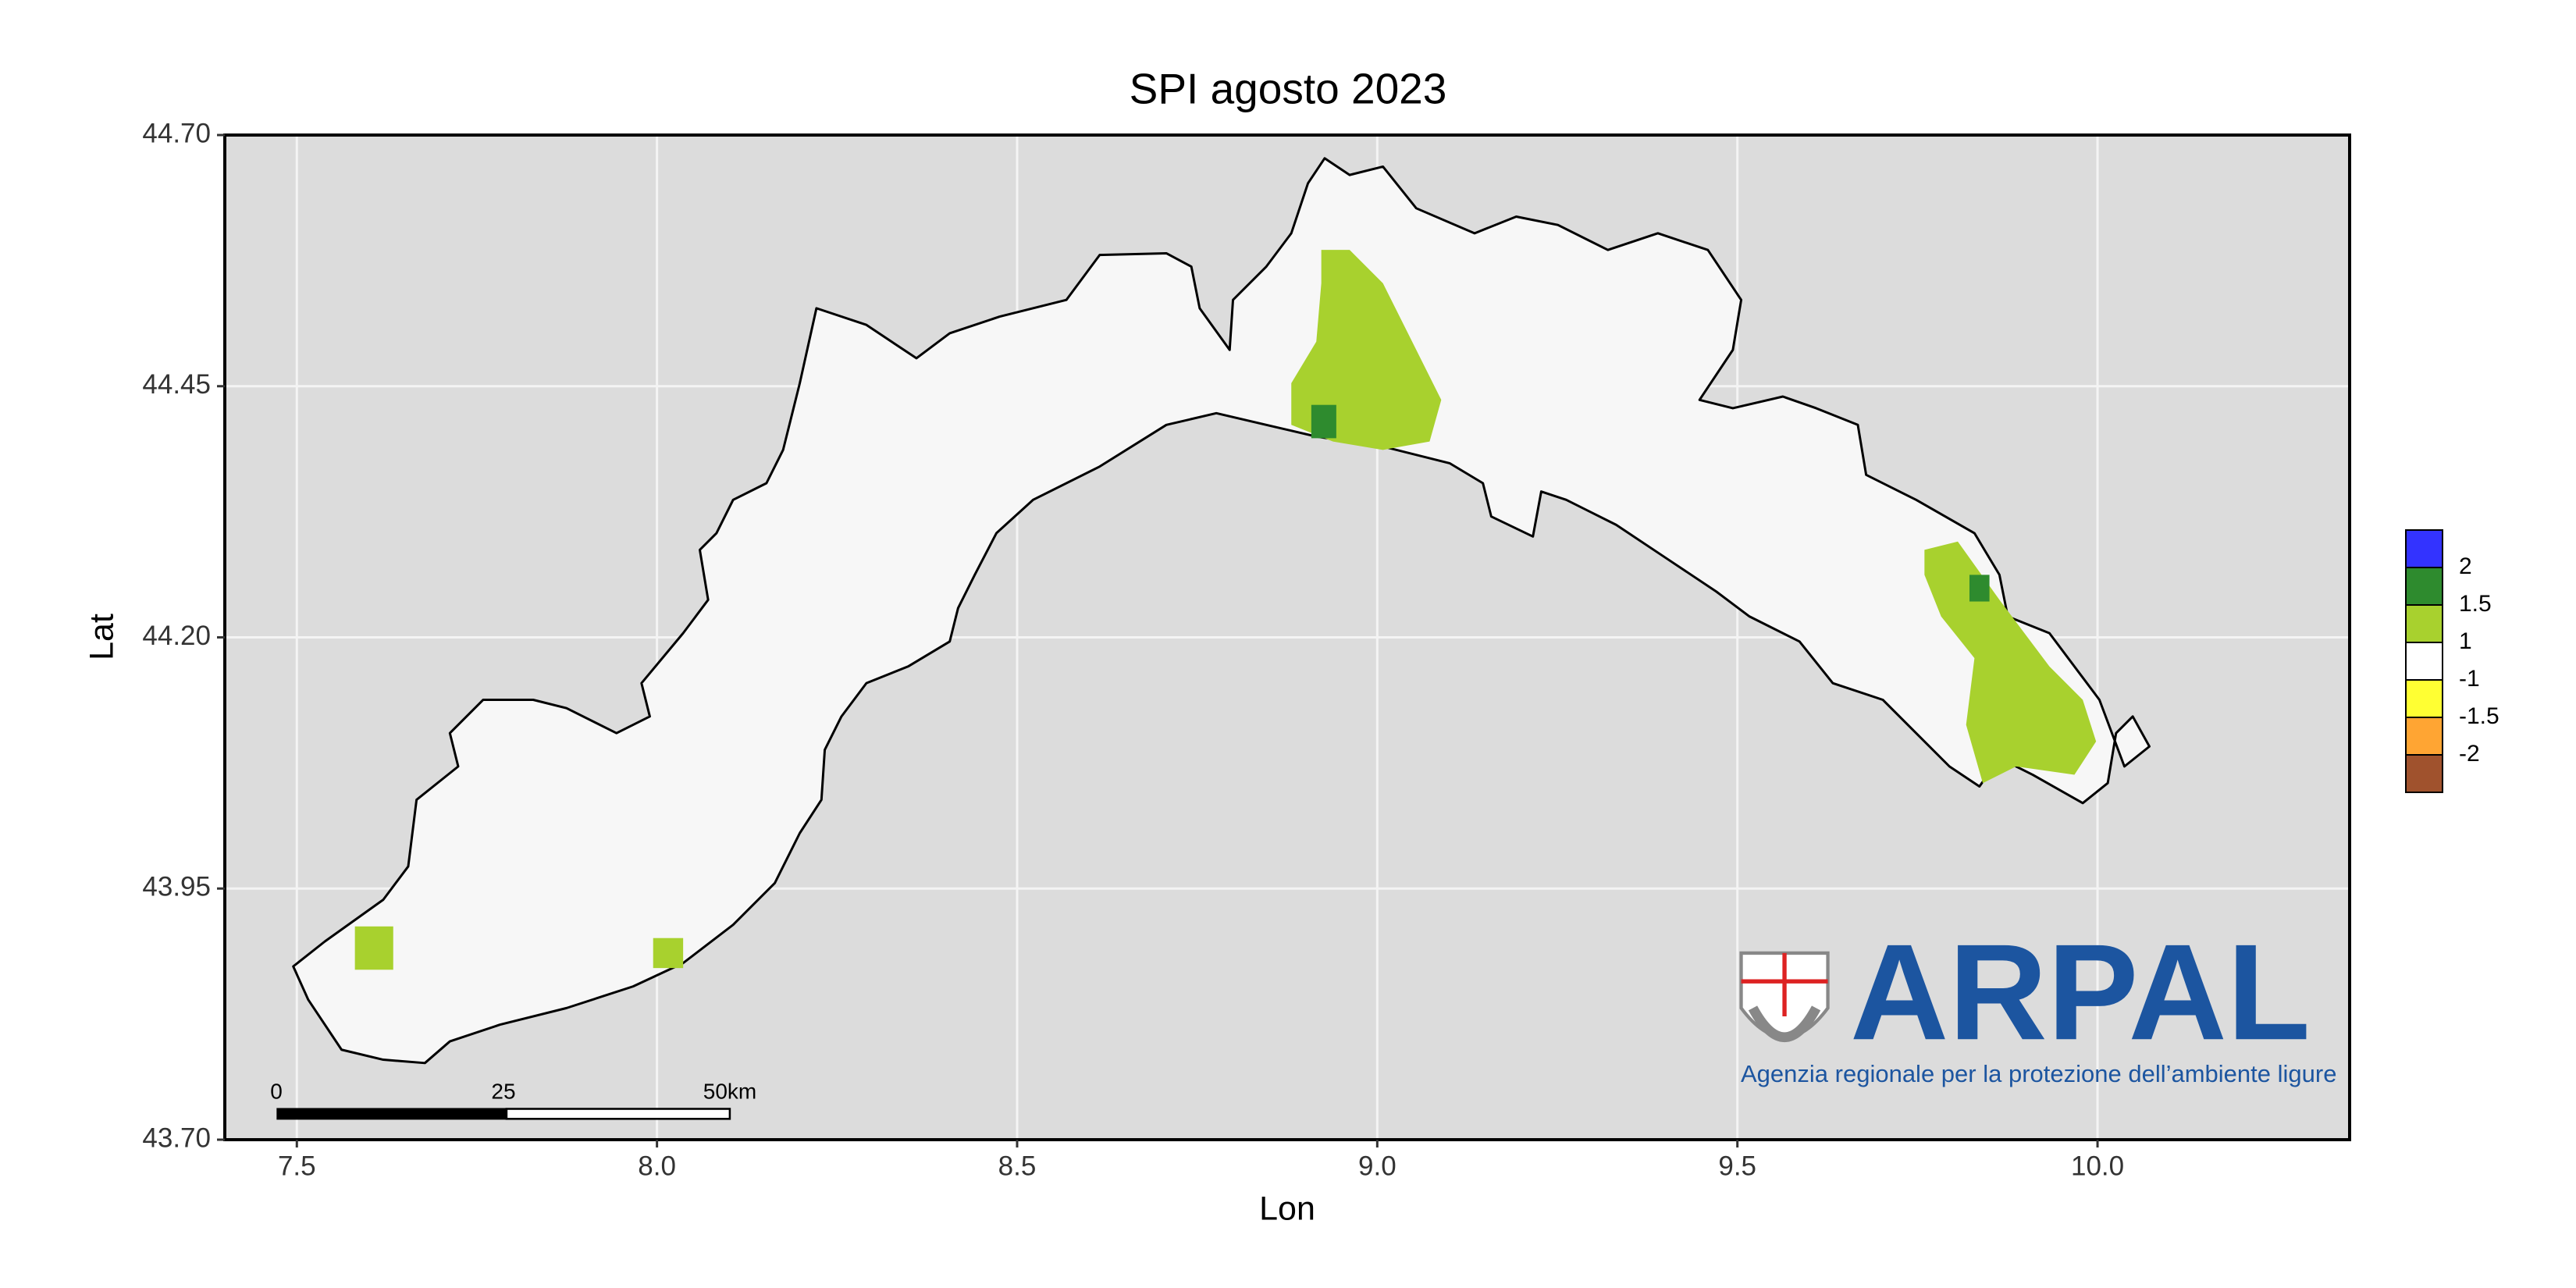  Describe the element at coordinates (176, 384) in the screenshot. I see `y-tick-label: 44.45` at that location.